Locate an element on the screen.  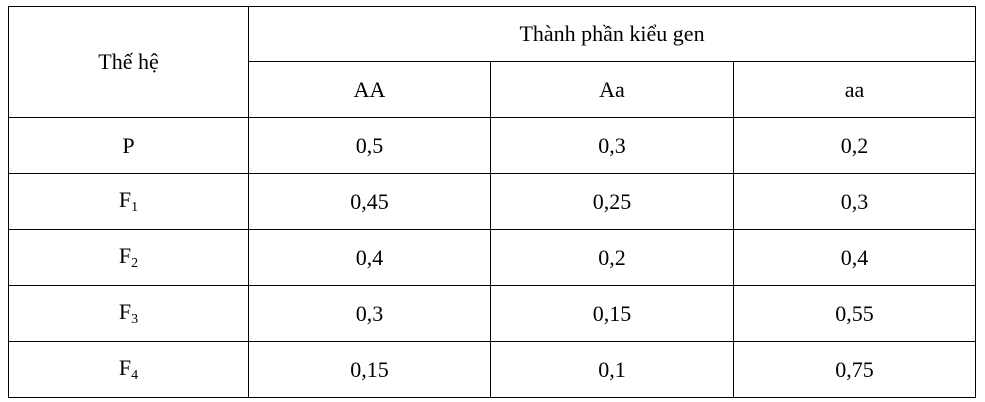
header-cell: aa is located at coordinates (854, 89).